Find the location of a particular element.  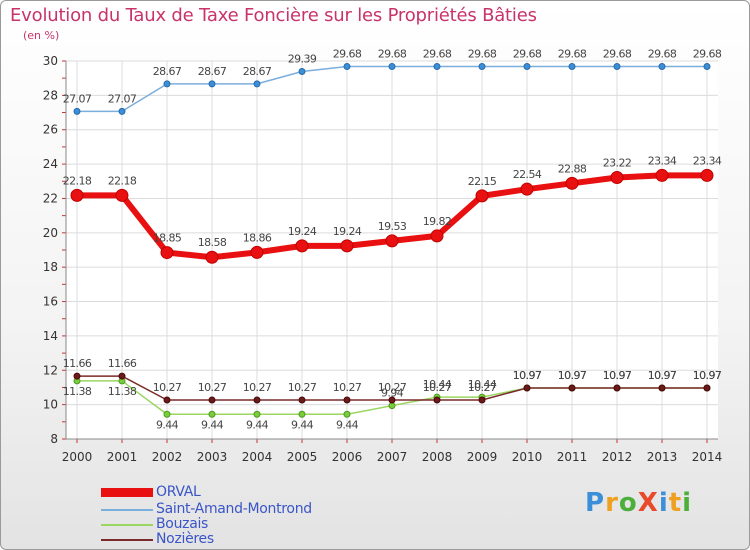

y-tick-label: 24 is located at coordinates (50, 164).